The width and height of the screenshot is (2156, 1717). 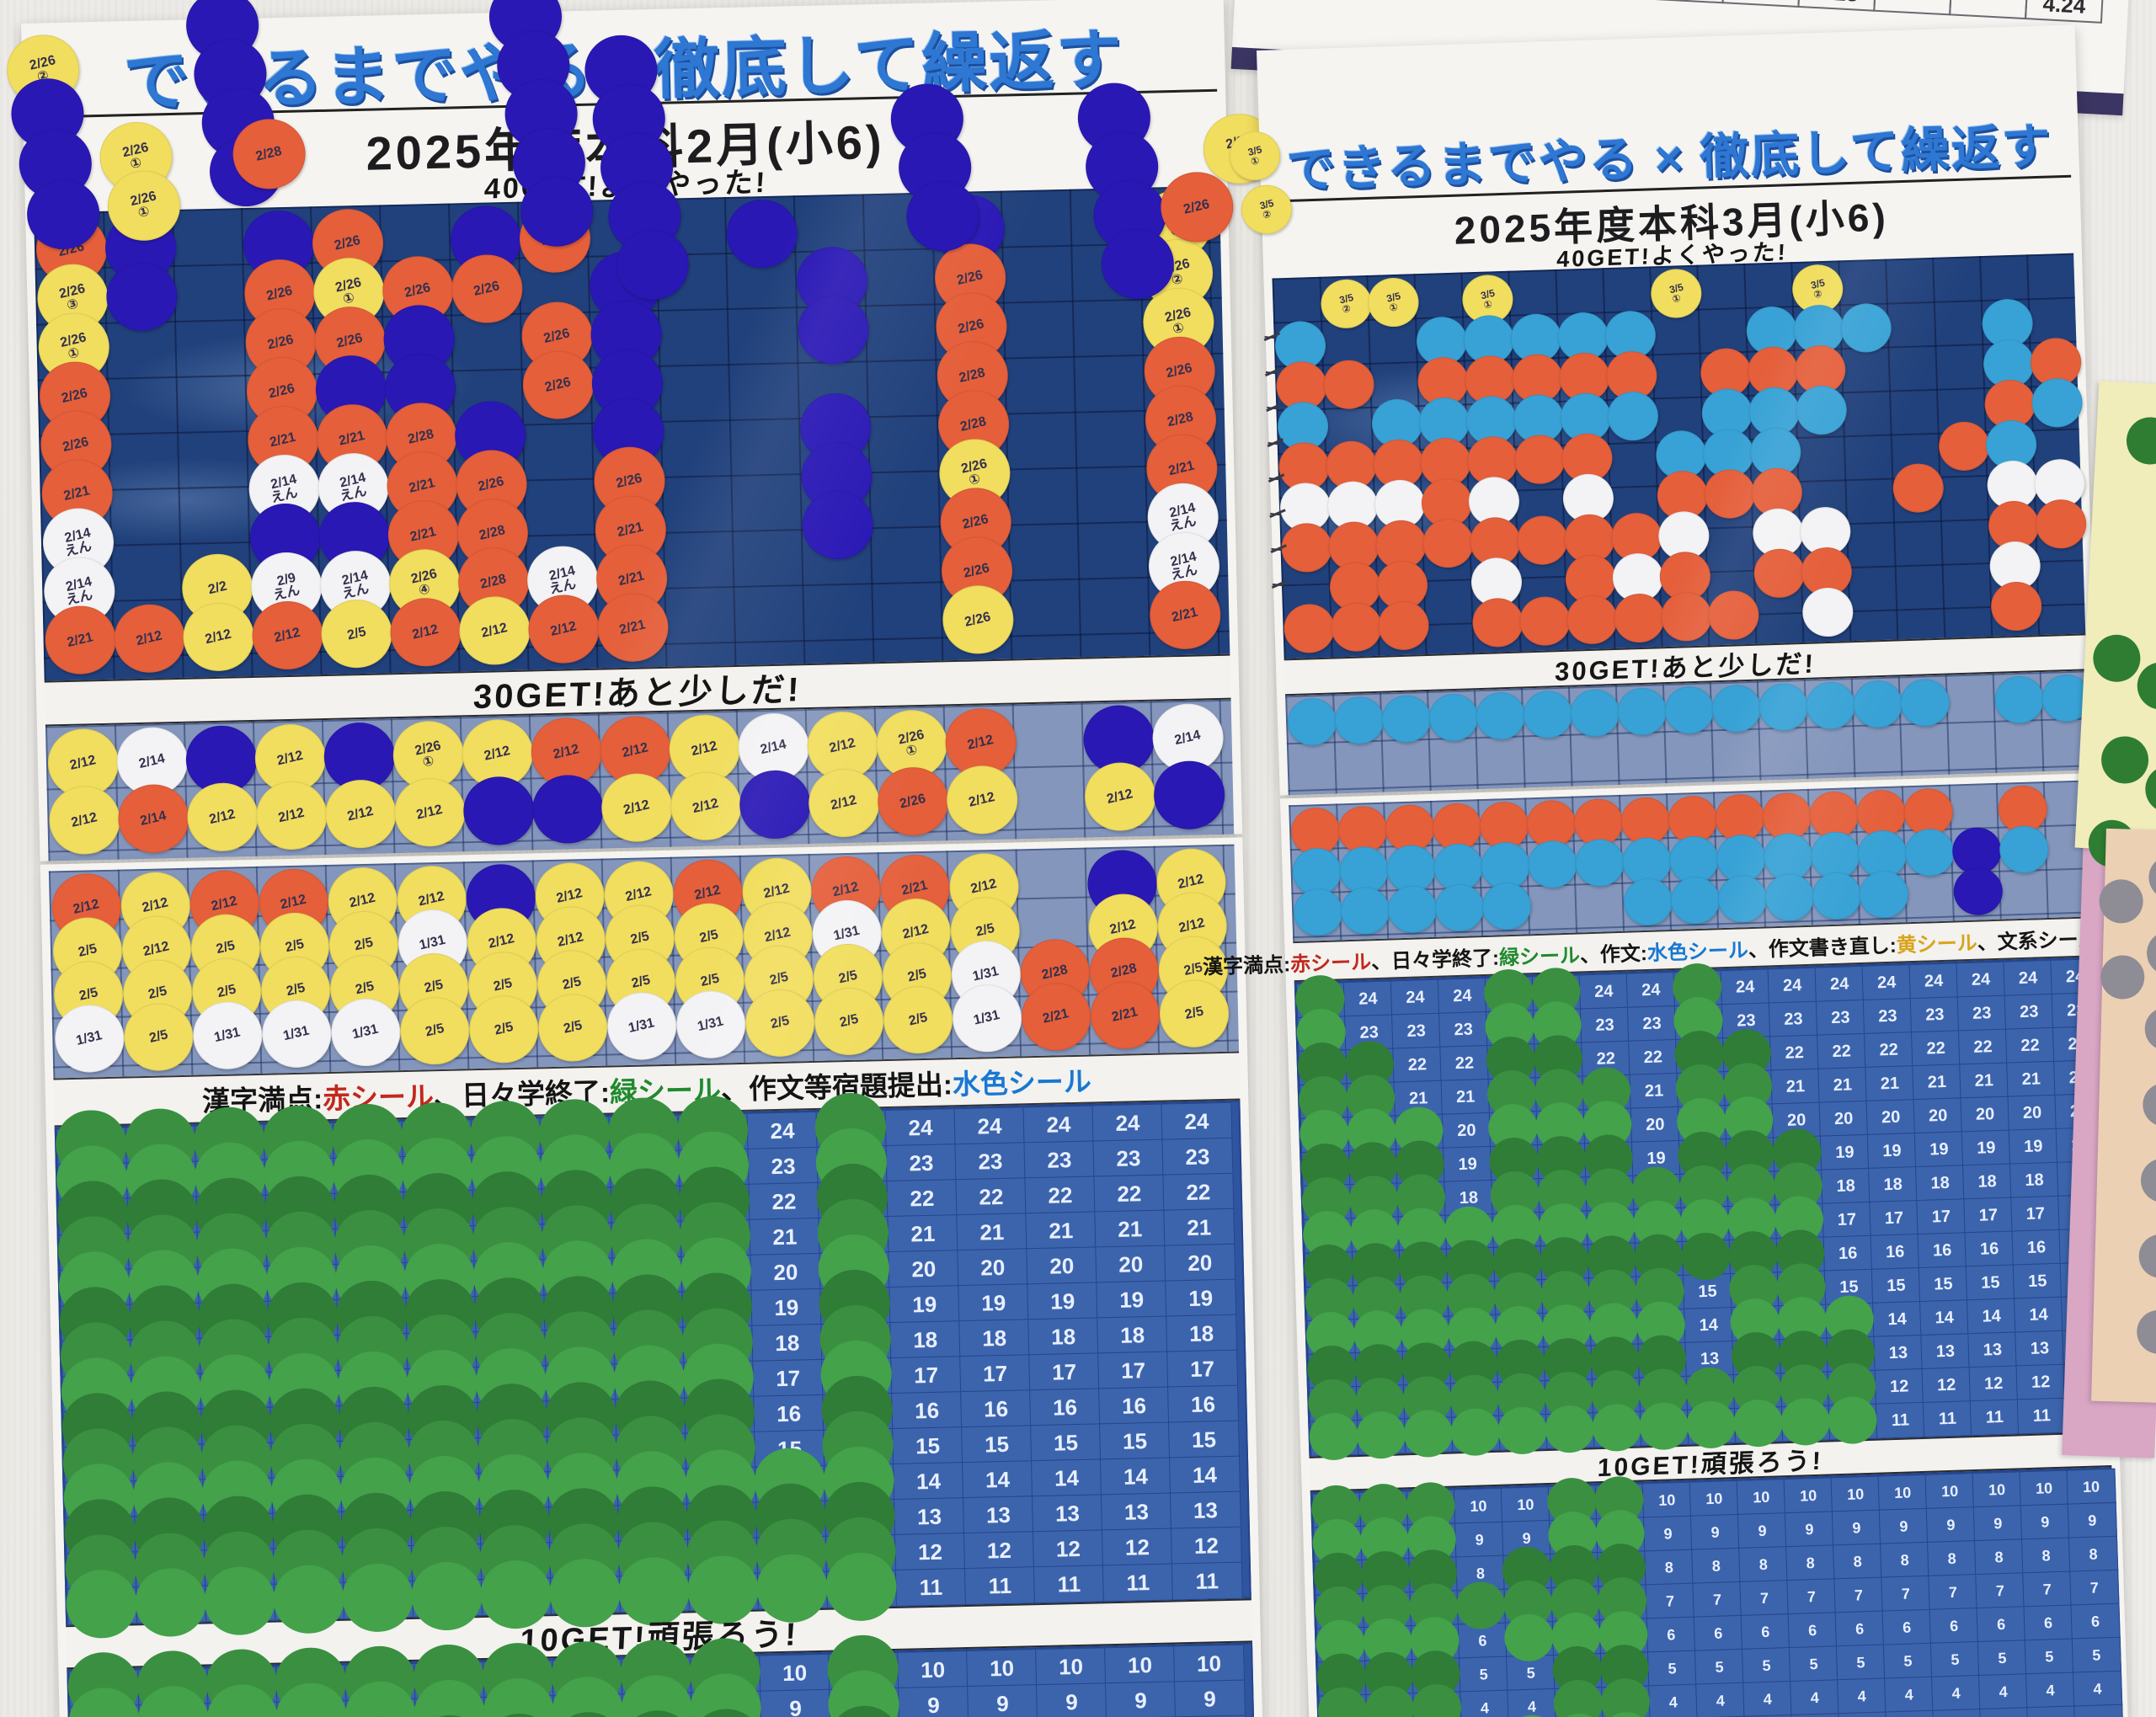 What do you see at coordinates (1818, 294) in the screenshot?
I see `sticker-date-label: ②` at bounding box center [1818, 294].